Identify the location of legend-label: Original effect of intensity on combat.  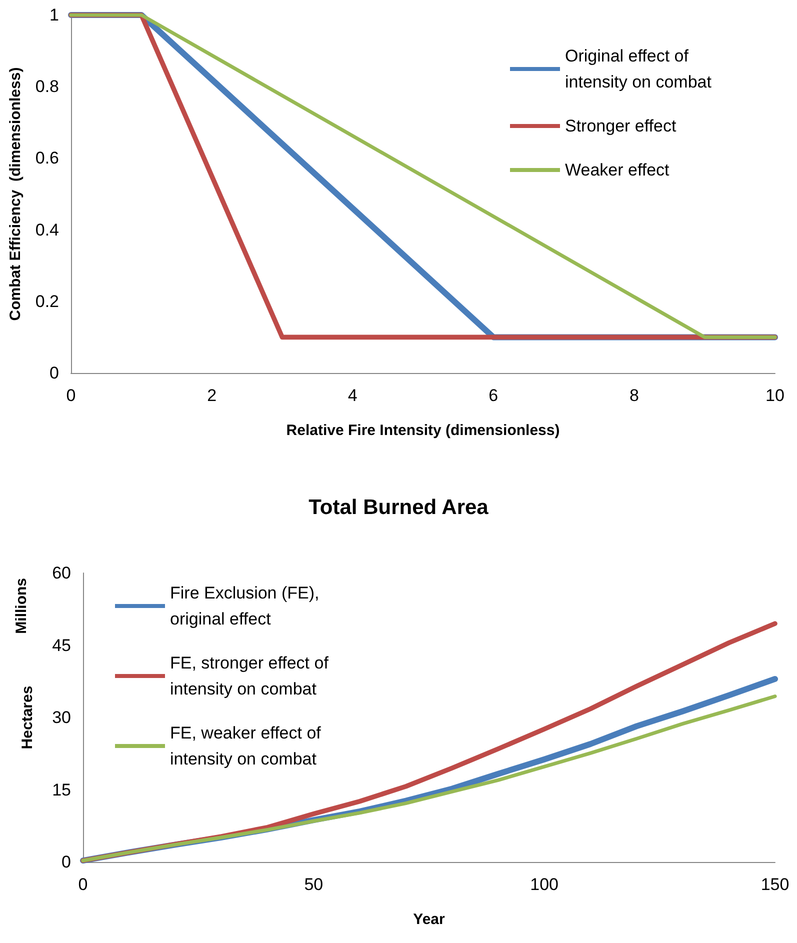
(638, 69).